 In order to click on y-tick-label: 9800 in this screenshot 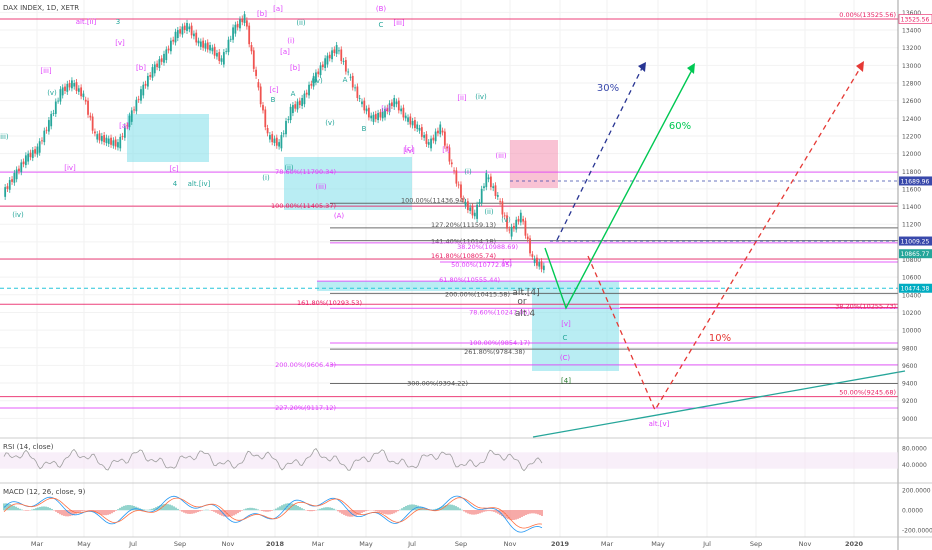, I will do `click(909, 348)`.